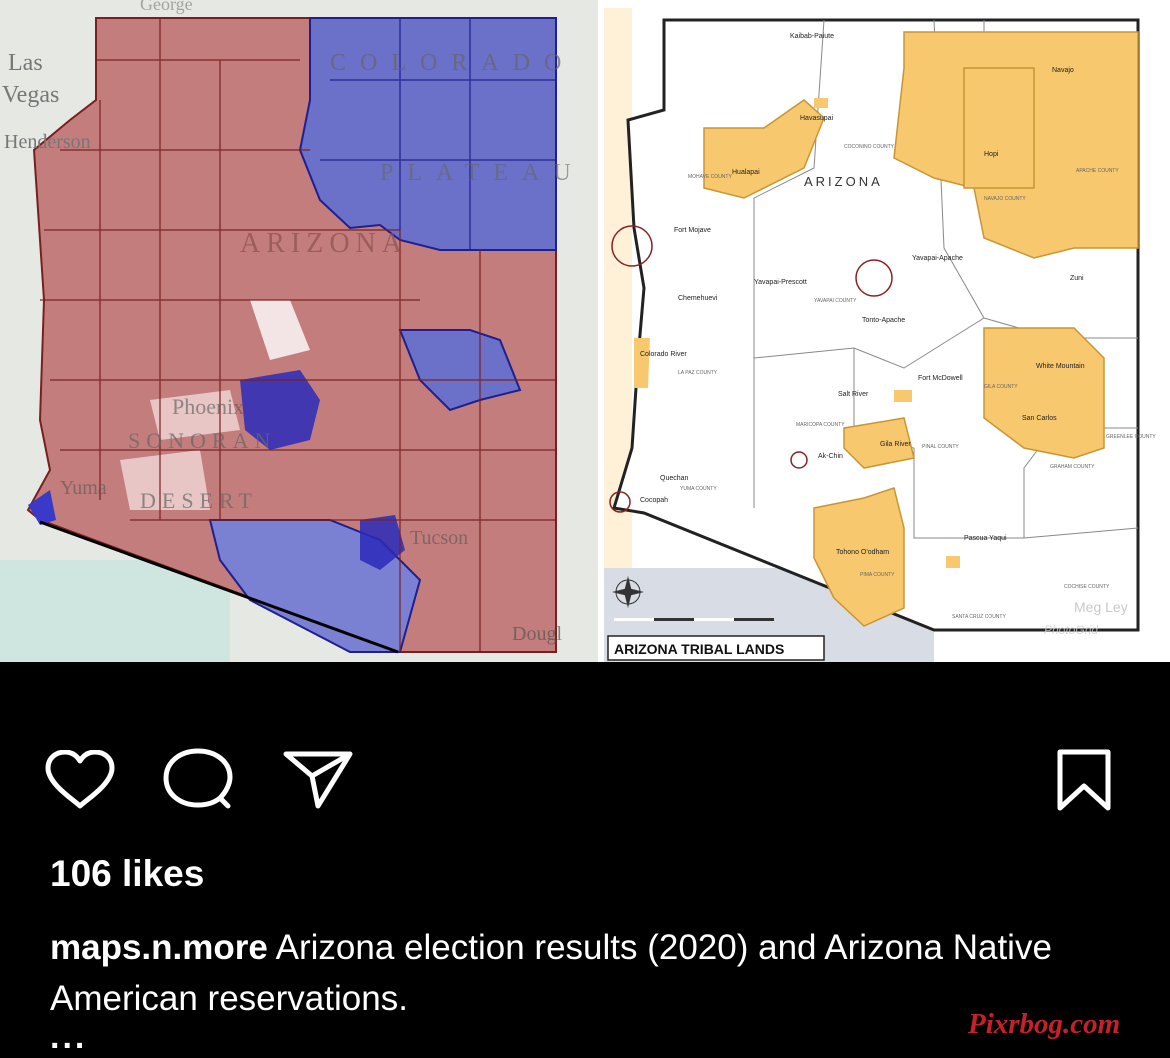  Describe the element at coordinates (452, 63) in the screenshot. I see `map-label-colorado: COLORADO` at that location.